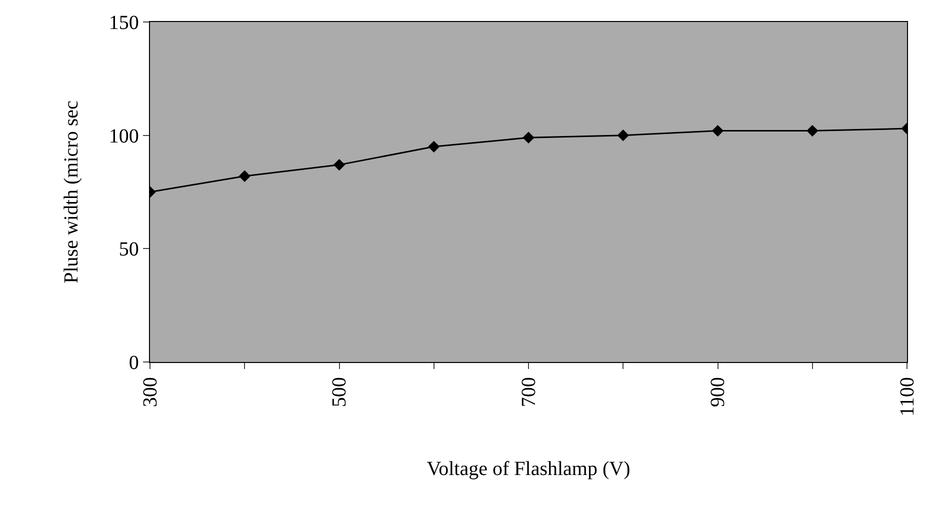 The image size is (931, 527). What do you see at coordinates (71, 192) in the screenshot?
I see `y-axis-title: Pluse width (micro sec` at bounding box center [71, 192].